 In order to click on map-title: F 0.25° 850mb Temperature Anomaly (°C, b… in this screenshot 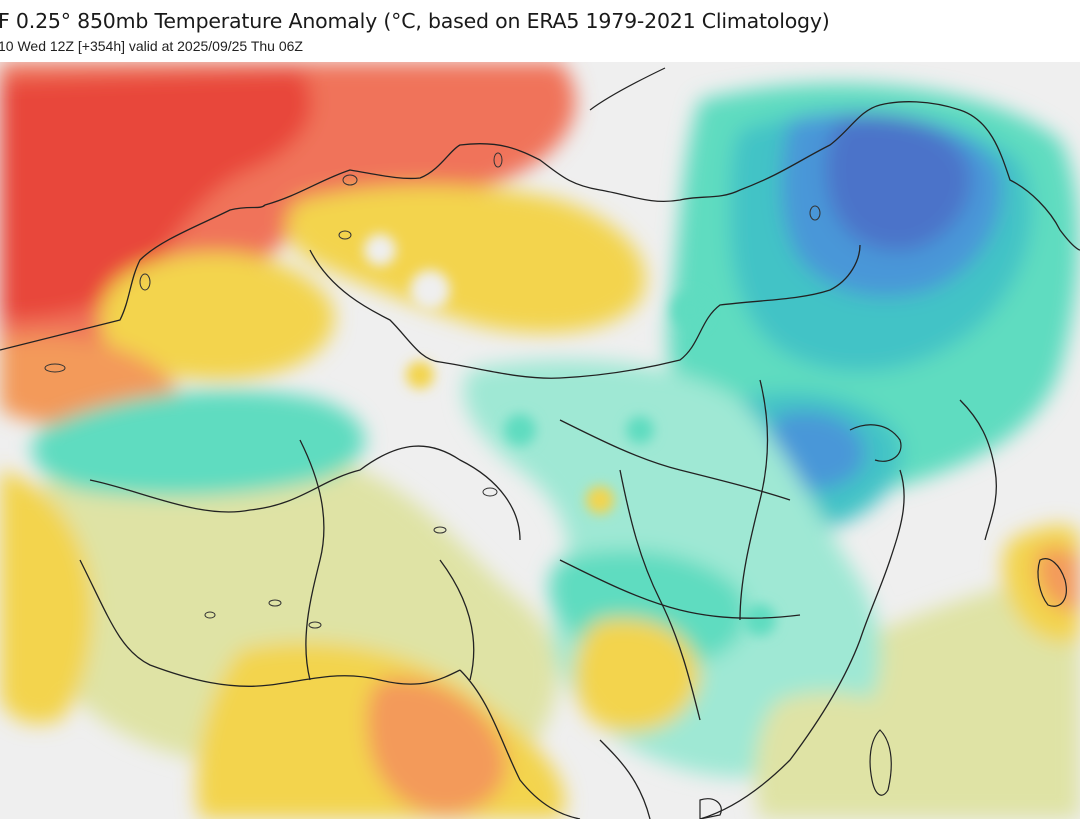, I will do `click(415, 21)`.